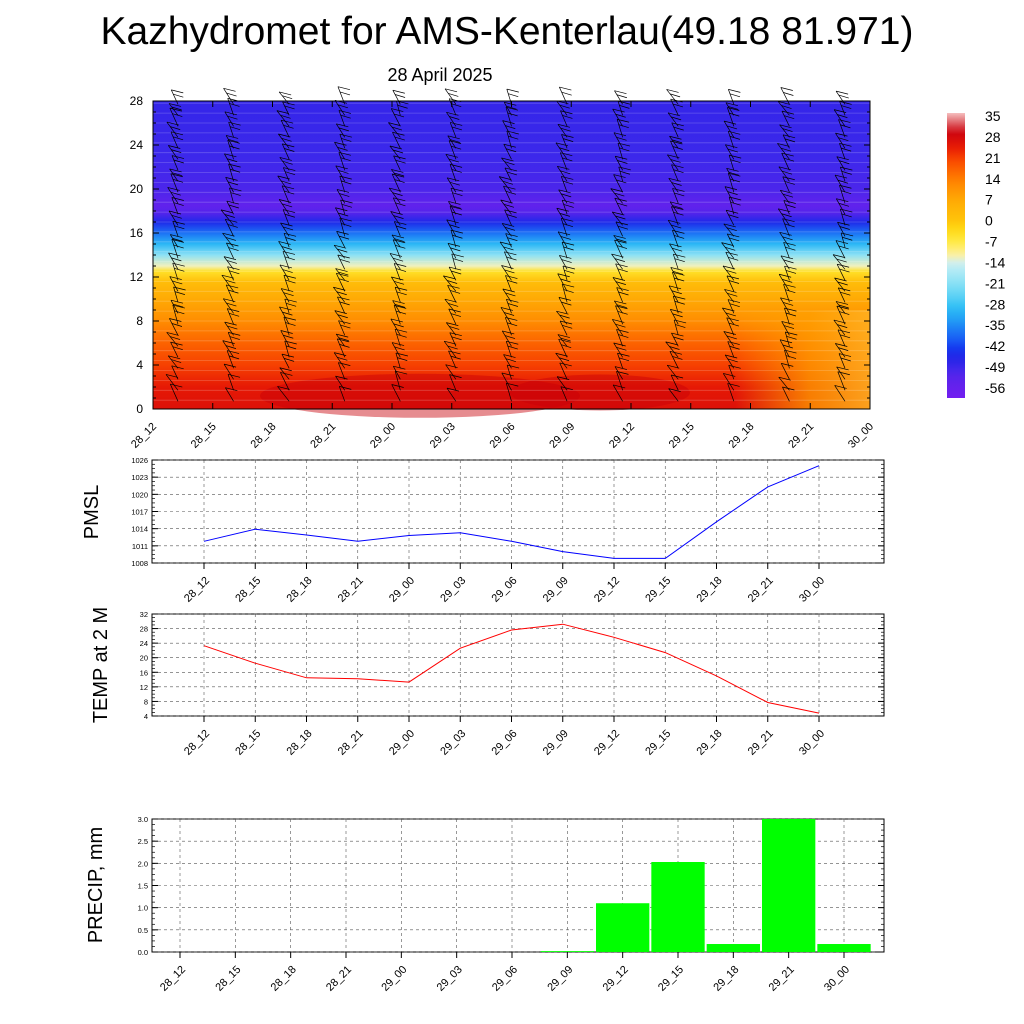  Describe the element at coordinates (761, 743) in the screenshot. I see `x-tick-label: 29_21` at that location.